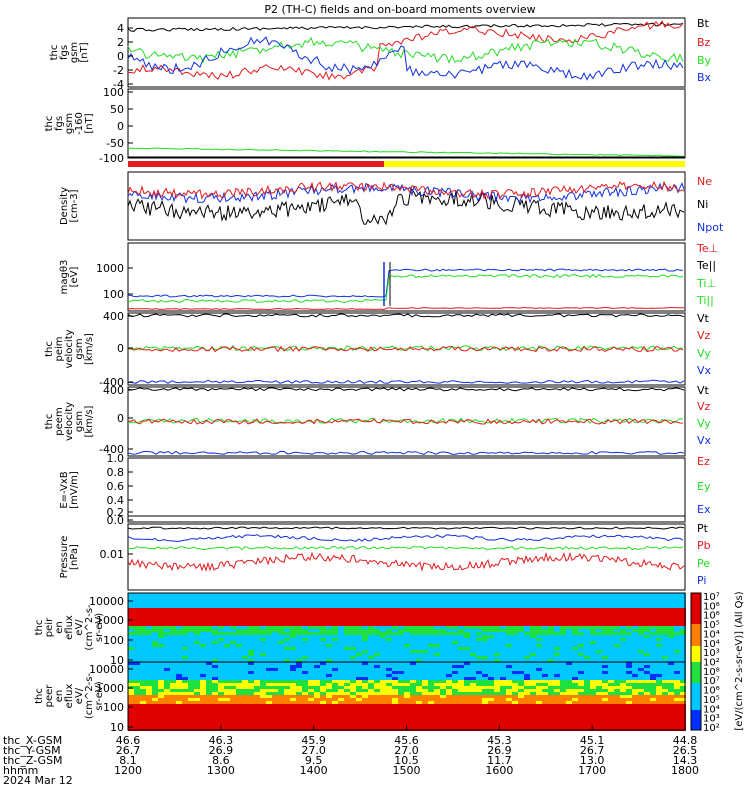  Describe the element at coordinates (704, 60) in the screenshot. I see `series-label: By` at that location.